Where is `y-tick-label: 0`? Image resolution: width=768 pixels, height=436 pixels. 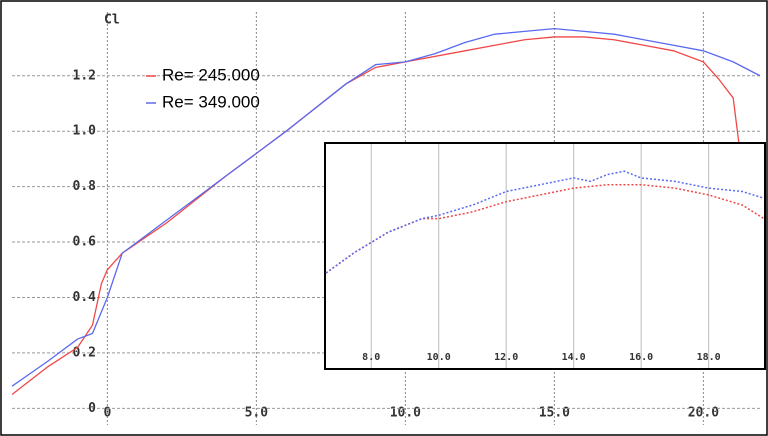
y-tick-label: 0 is located at coordinates (92, 408).